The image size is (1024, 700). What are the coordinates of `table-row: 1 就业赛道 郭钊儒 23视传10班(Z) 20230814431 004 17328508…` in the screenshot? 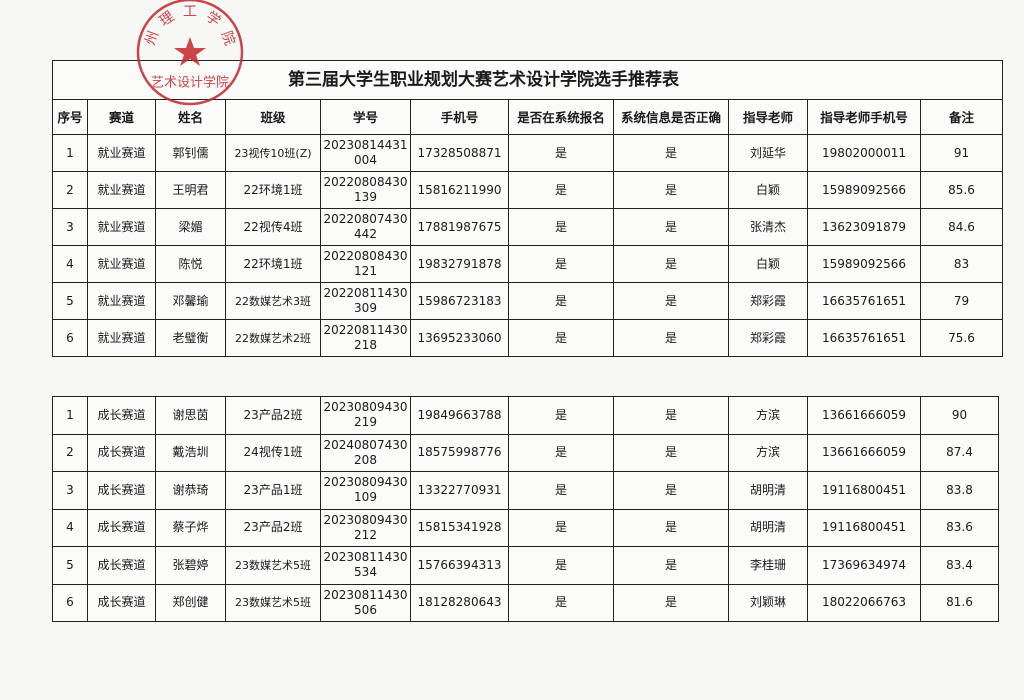 It's located at (527, 153).